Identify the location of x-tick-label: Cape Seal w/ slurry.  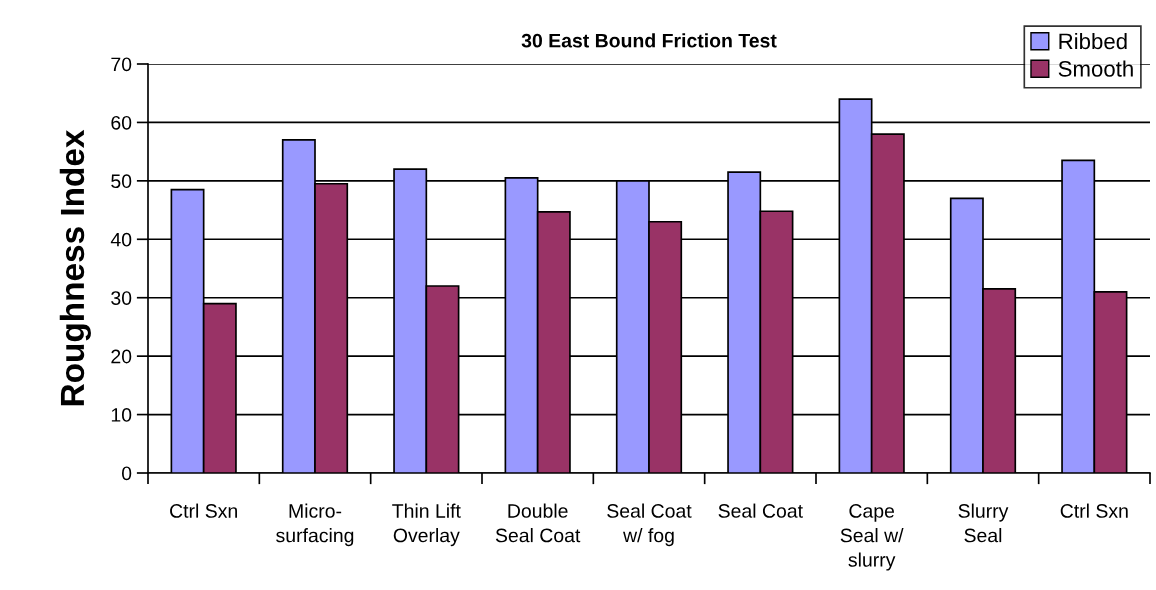
(872, 537).